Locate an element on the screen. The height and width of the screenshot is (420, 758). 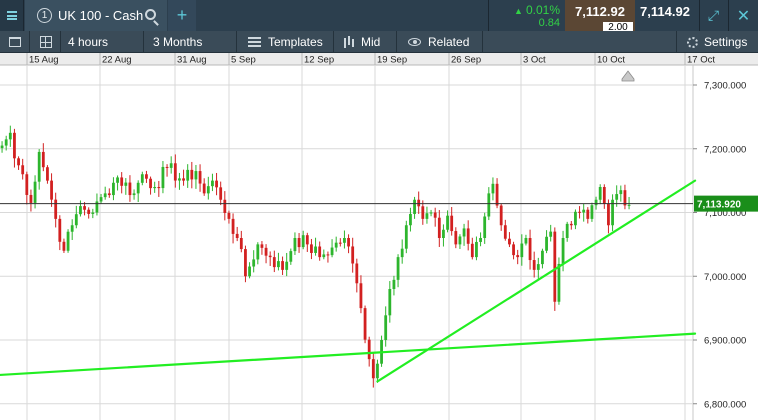
templates-button: Templates is located at coordinates (286, 42).